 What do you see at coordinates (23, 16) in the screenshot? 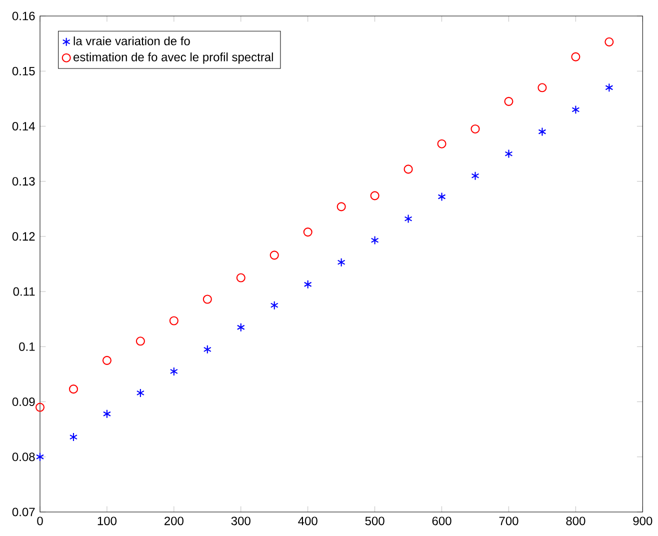
I see `y-tick-label: 0.16` at bounding box center [23, 16].